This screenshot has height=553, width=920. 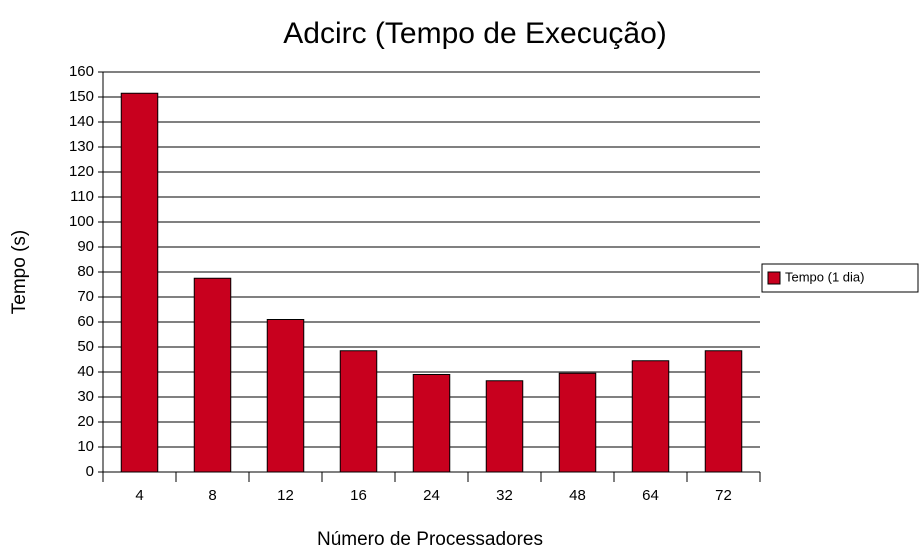 What do you see at coordinates (430, 539) in the screenshot?
I see `x-axis-label: Número de Processadores` at bounding box center [430, 539].